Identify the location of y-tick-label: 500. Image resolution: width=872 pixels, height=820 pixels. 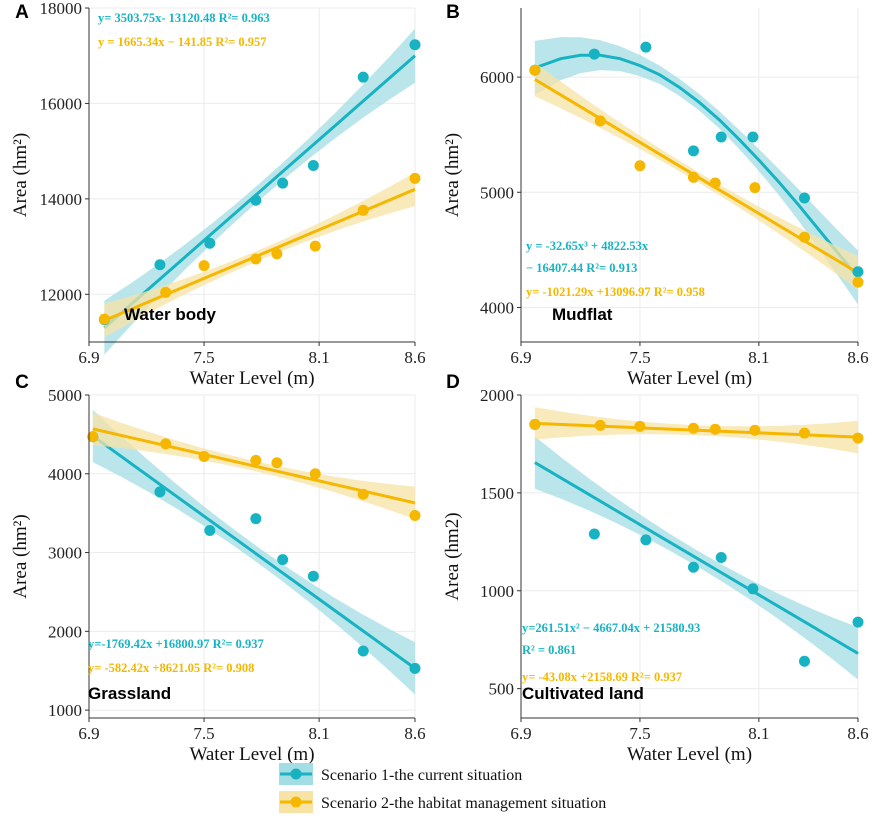
(502, 689).